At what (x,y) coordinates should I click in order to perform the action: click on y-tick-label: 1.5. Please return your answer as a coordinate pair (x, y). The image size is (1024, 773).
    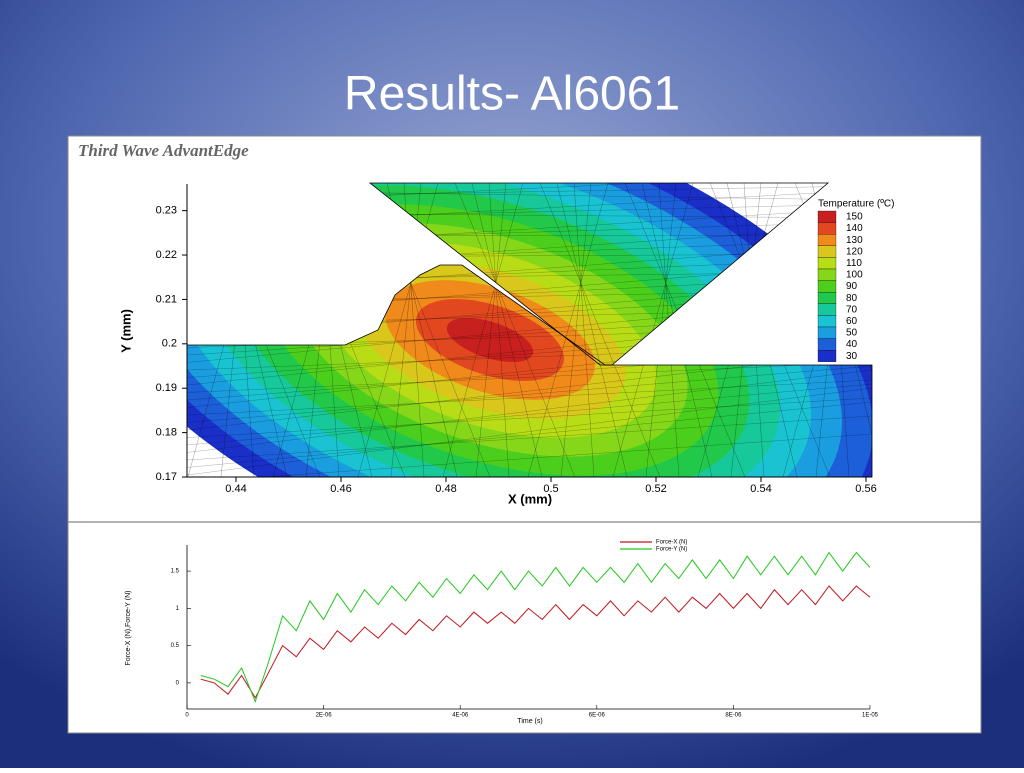
    Looking at the image, I should click on (175, 572).